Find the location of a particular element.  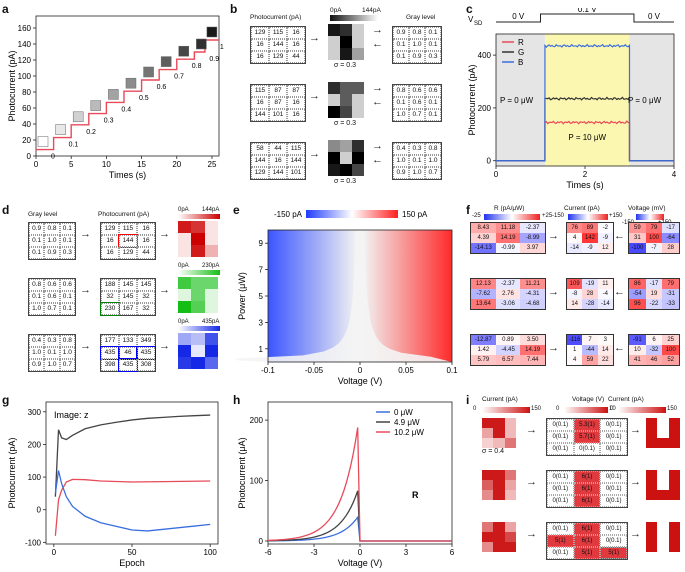

d-arrow-2: → is located at coordinates (164, 290).